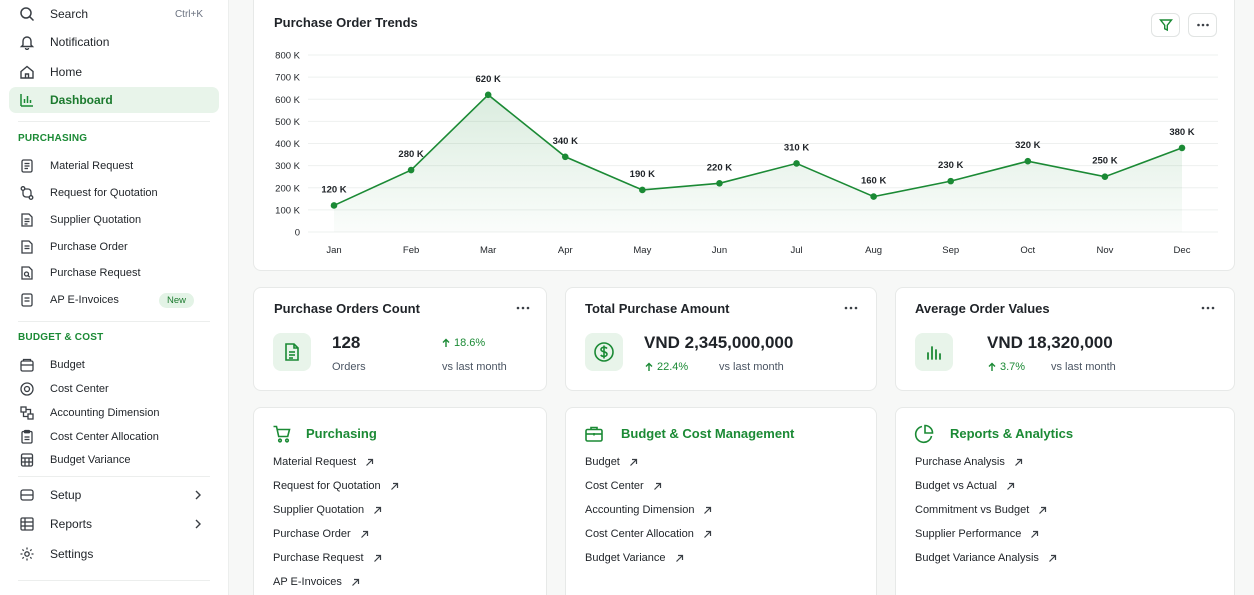  I want to click on file-search-icon, so click(27, 273).